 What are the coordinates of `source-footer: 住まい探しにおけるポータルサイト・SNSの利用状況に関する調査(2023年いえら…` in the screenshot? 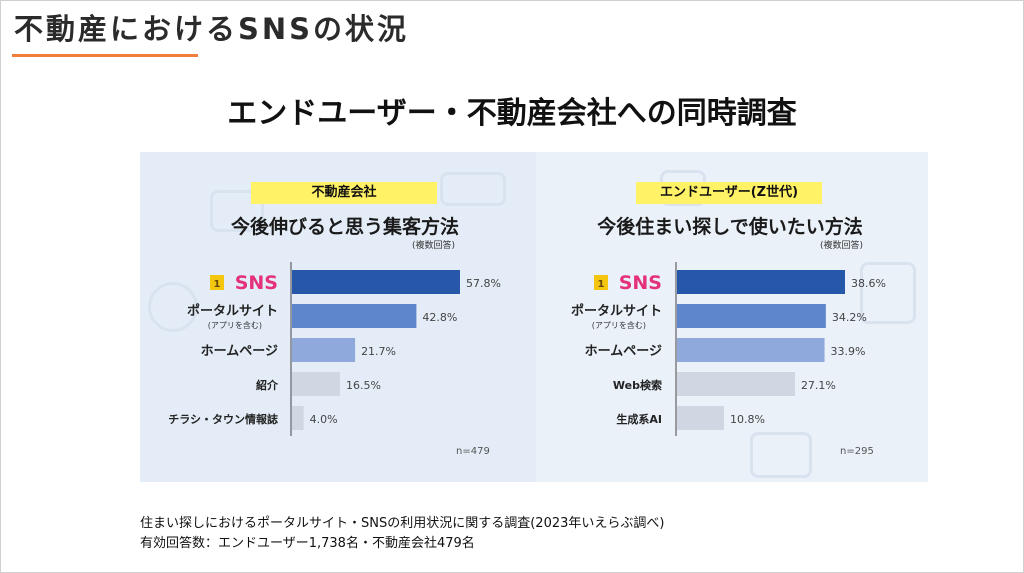 It's located at (402, 534).